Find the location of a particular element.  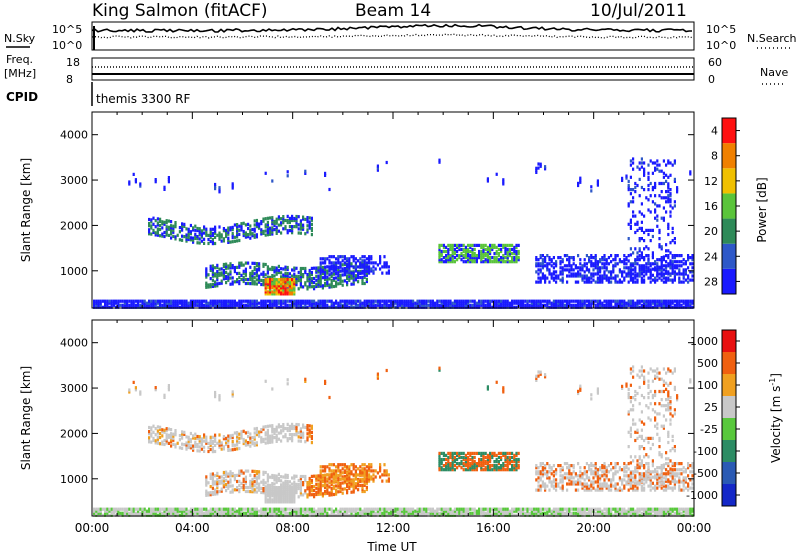

y-tick-label: 2000 is located at coordinates (74, 225).